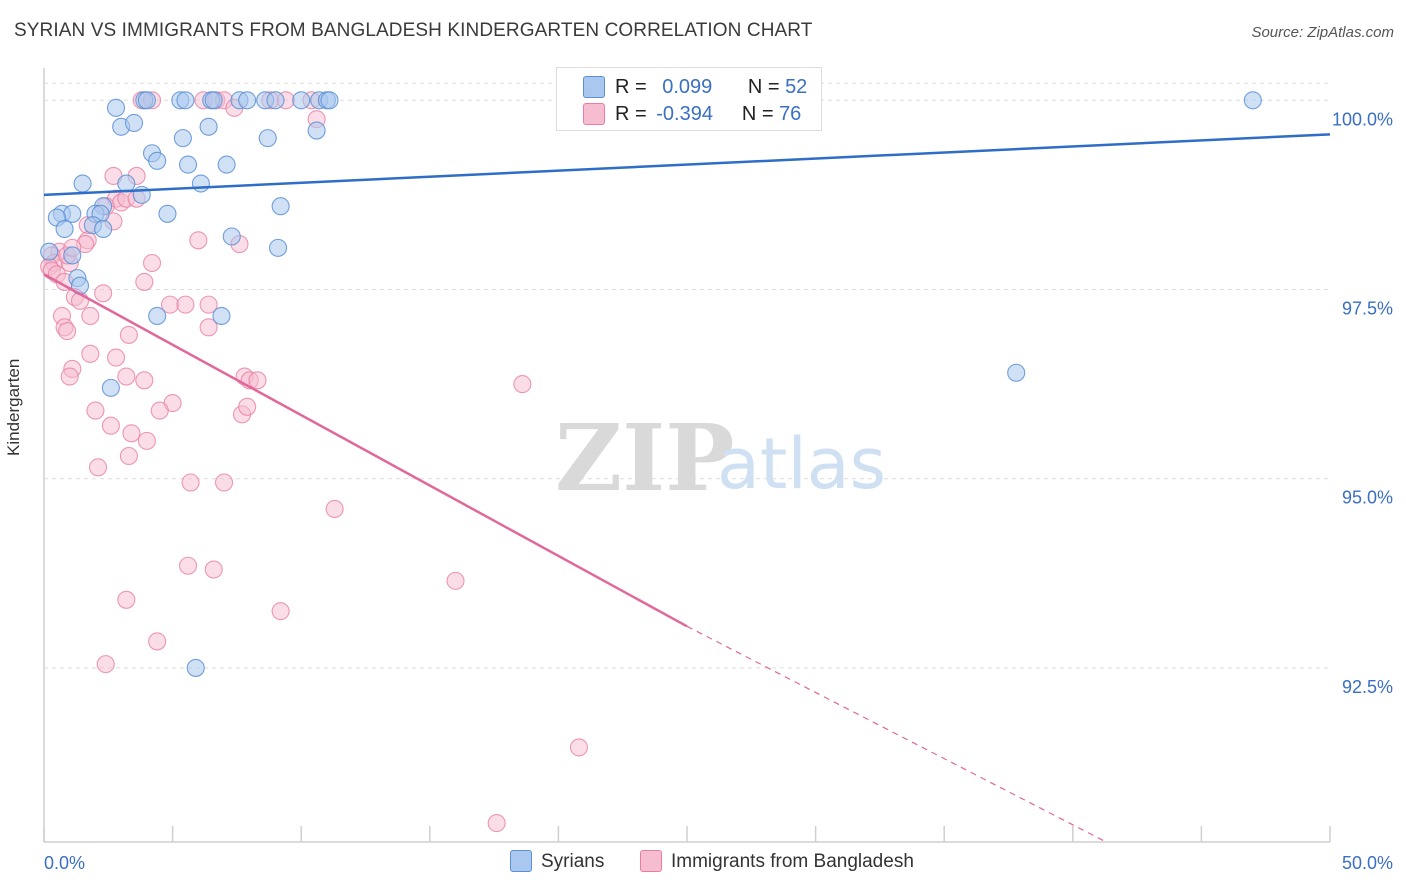 The height and width of the screenshot is (892, 1406). What do you see at coordinates (1367, 308) in the screenshot?
I see `y-tick-label: 97.5%` at bounding box center [1367, 308].